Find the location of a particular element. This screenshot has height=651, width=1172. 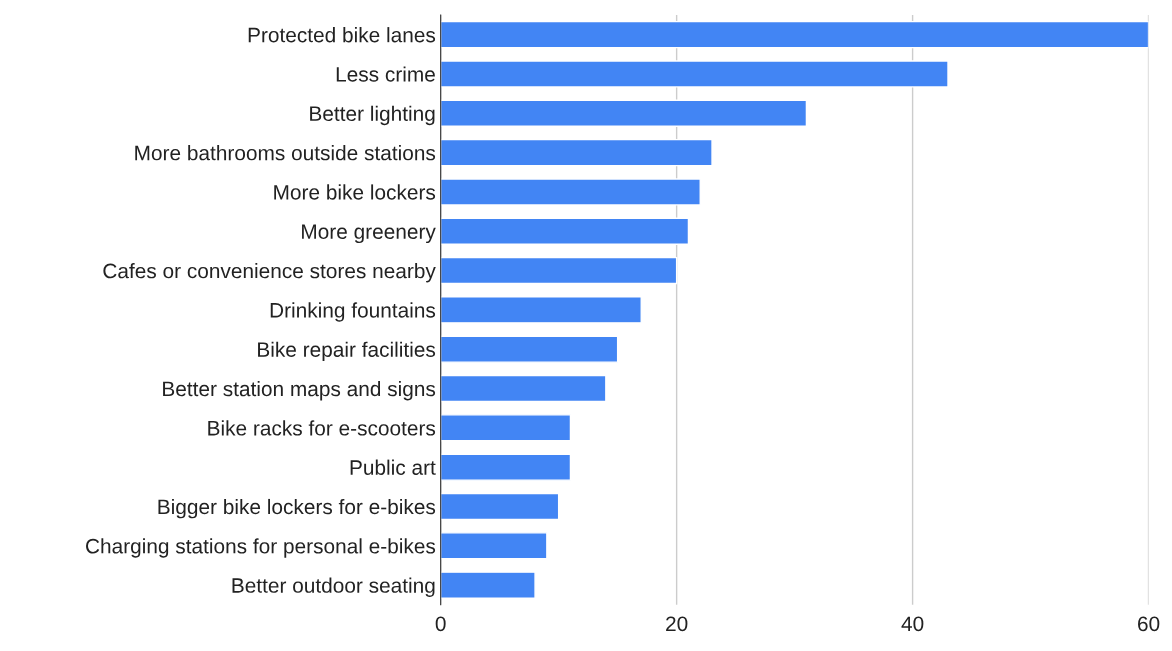

y-tick-label: Better lighting is located at coordinates (372, 115).